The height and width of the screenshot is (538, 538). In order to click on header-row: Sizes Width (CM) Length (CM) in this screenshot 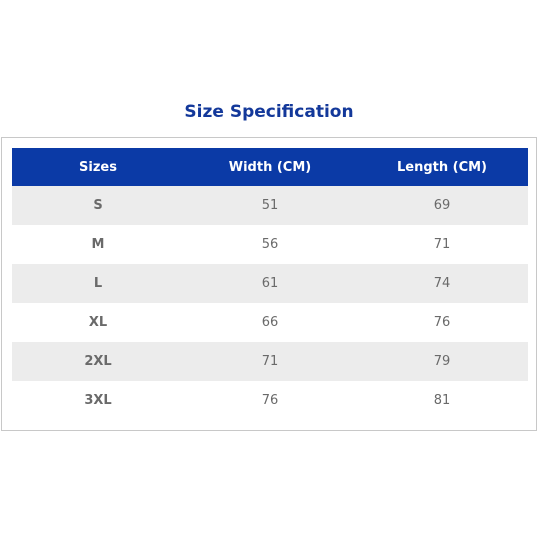, I will do `click(270, 167)`.